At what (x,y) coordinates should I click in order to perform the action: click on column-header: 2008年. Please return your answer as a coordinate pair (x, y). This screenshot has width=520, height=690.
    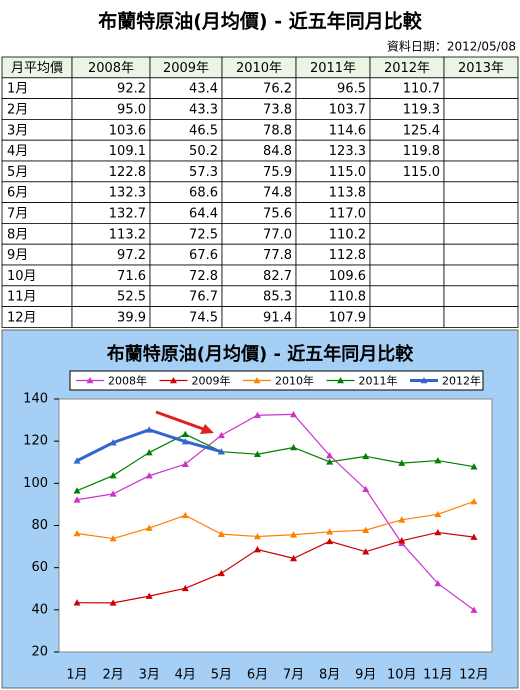
    Looking at the image, I should click on (111, 68).